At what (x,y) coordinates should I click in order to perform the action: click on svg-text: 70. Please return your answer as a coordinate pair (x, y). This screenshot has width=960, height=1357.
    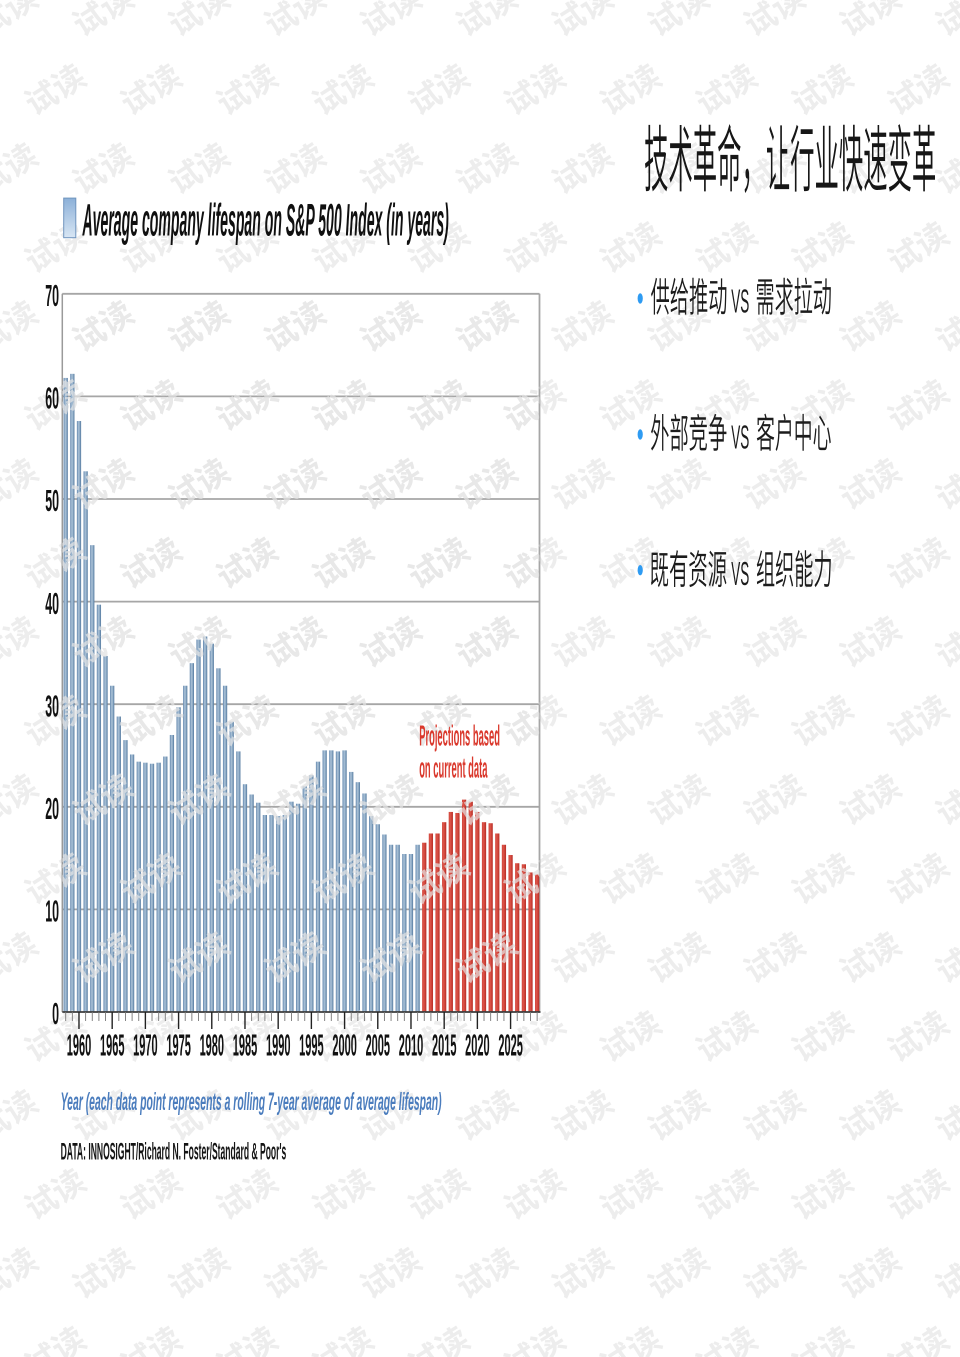
    Looking at the image, I should click on (52, 297).